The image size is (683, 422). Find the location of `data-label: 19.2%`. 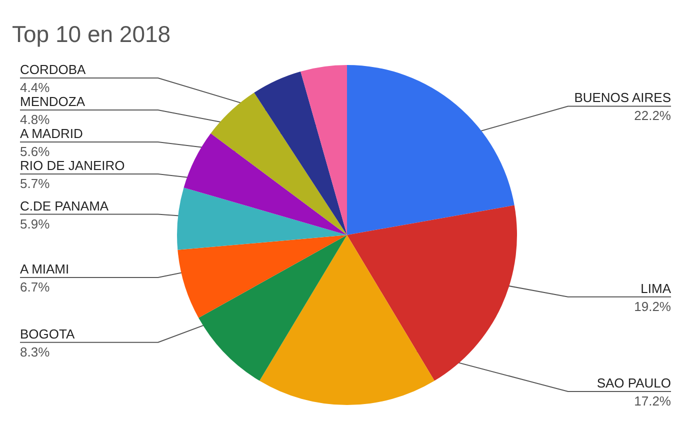

data-label: 19.2% is located at coordinates (653, 306).